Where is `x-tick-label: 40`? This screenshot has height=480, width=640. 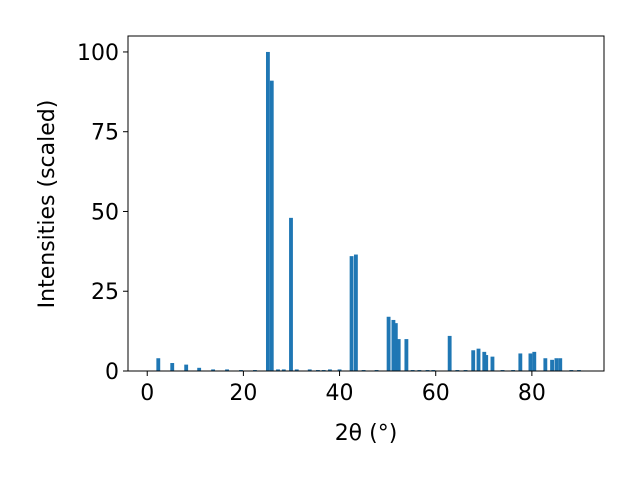
x-tick-label: 40 is located at coordinates (340, 393).